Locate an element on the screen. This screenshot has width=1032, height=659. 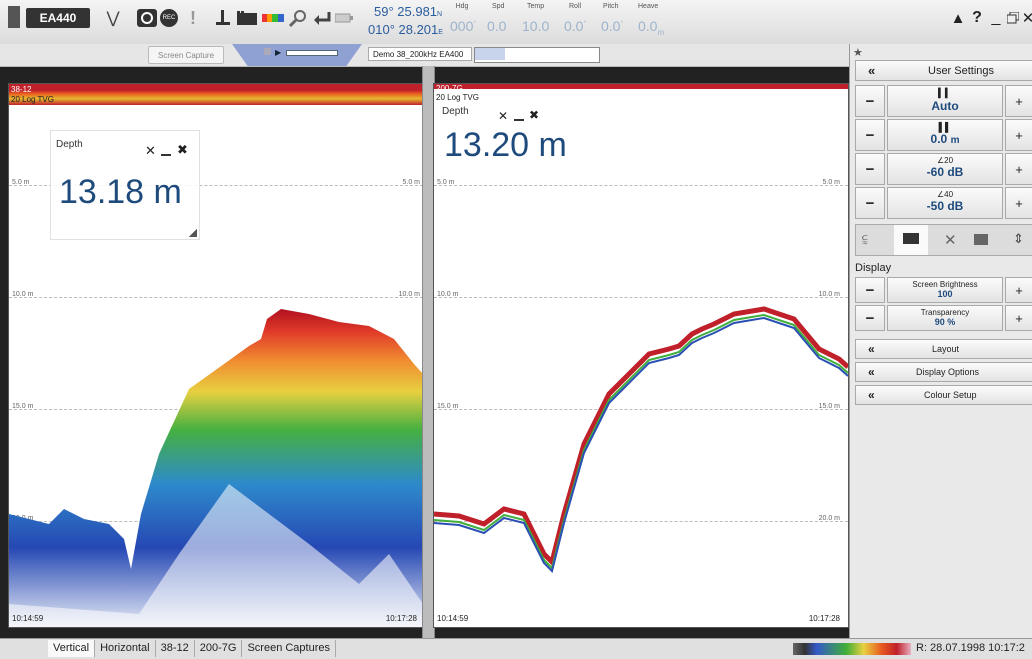
channel-label: 200-7G is located at coordinates (449, 88).